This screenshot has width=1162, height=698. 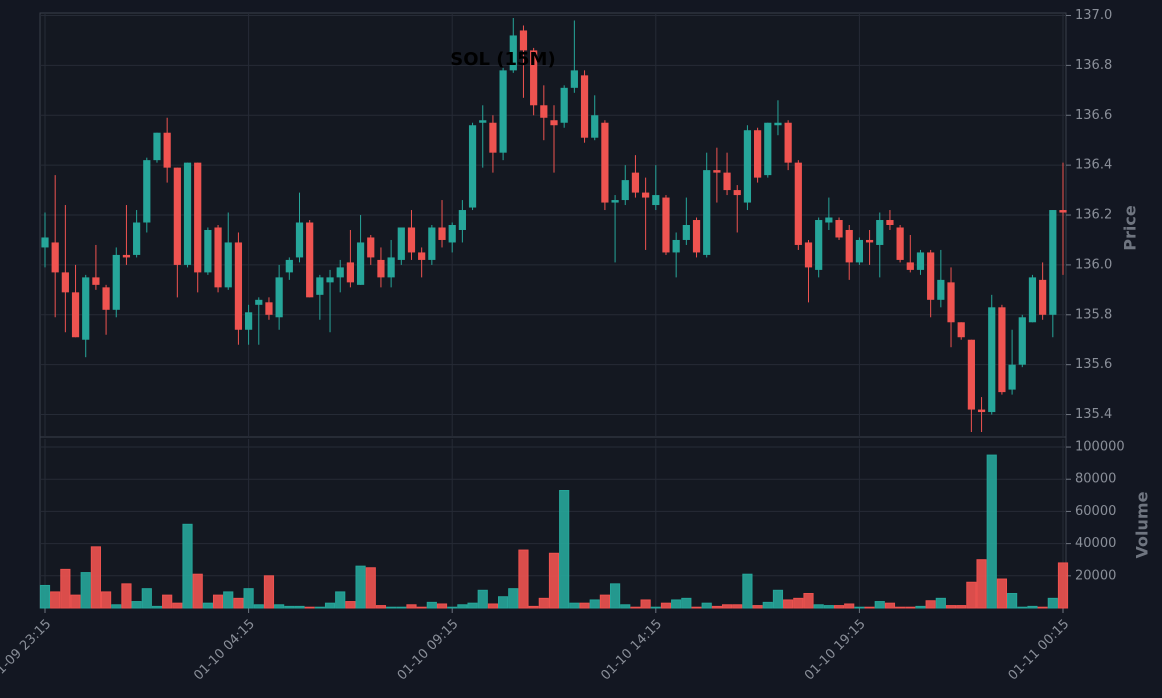 I want to click on y-tick-label: 137.0, so click(x=1093, y=15).